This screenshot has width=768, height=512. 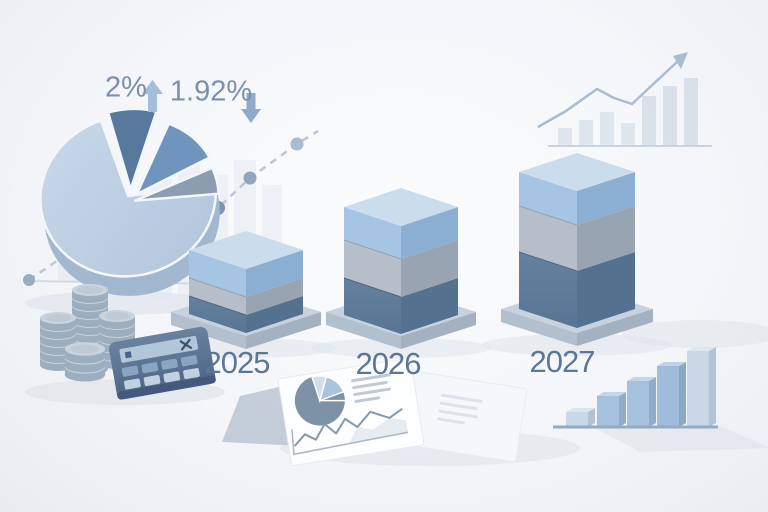 What do you see at coordinates (152, 96) in the screenshot?
I see `arrow-up-icon` at bounding box center [152, 96].